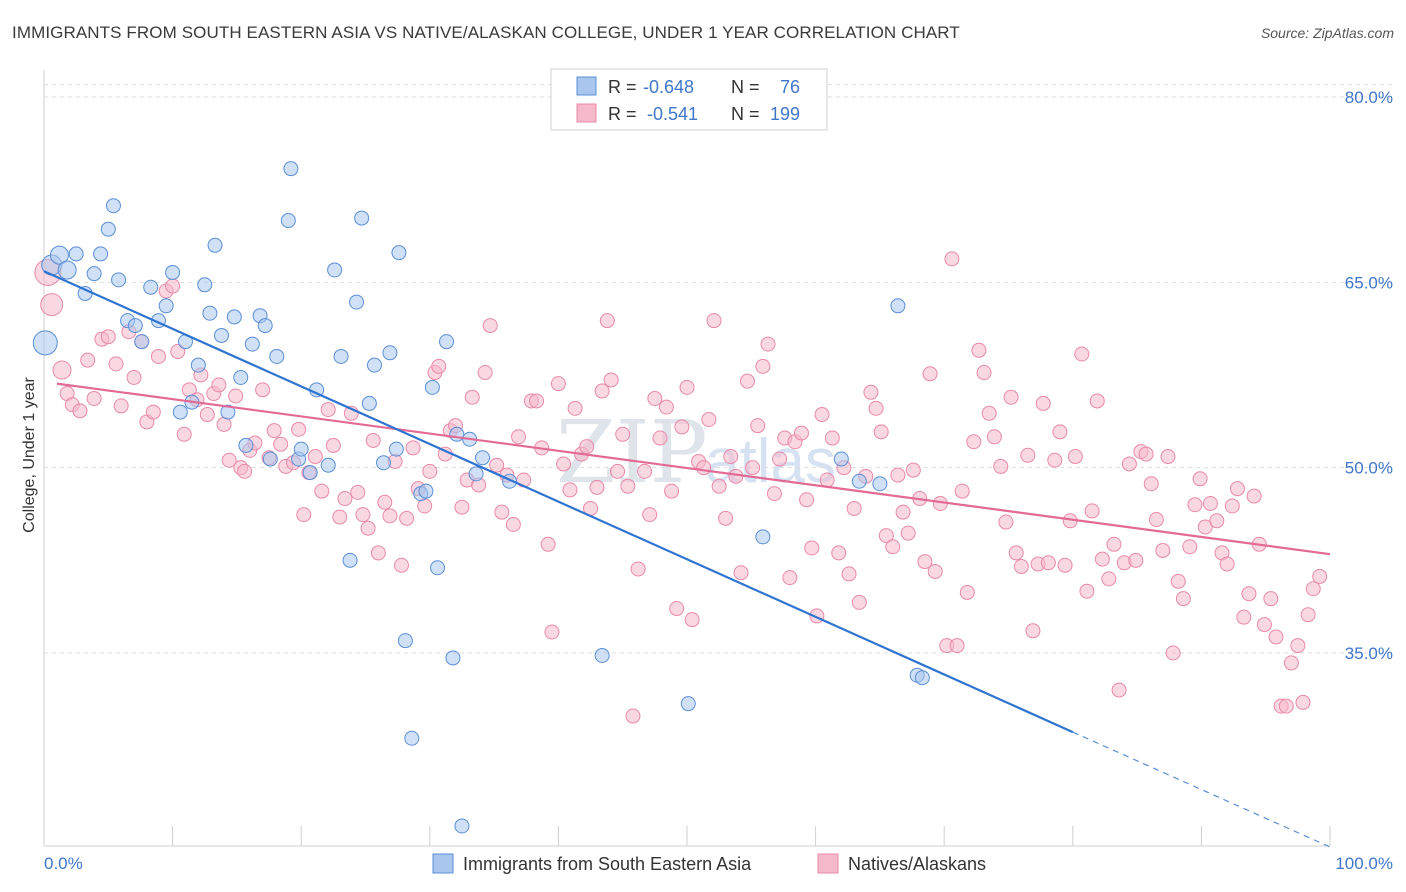  What do you see at coordinates (29, 455) in the screenshot?
I see `y-axis-title: College, Under 1 year` at bounding box center [29, 455].